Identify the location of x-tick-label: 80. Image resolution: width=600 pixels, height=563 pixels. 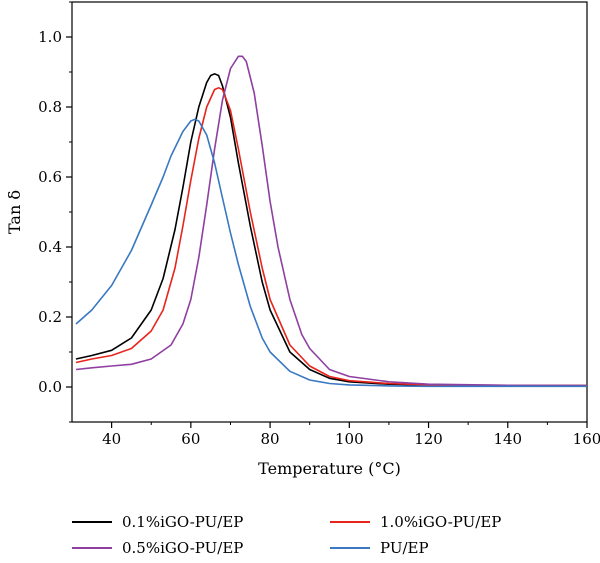
(270, 439).